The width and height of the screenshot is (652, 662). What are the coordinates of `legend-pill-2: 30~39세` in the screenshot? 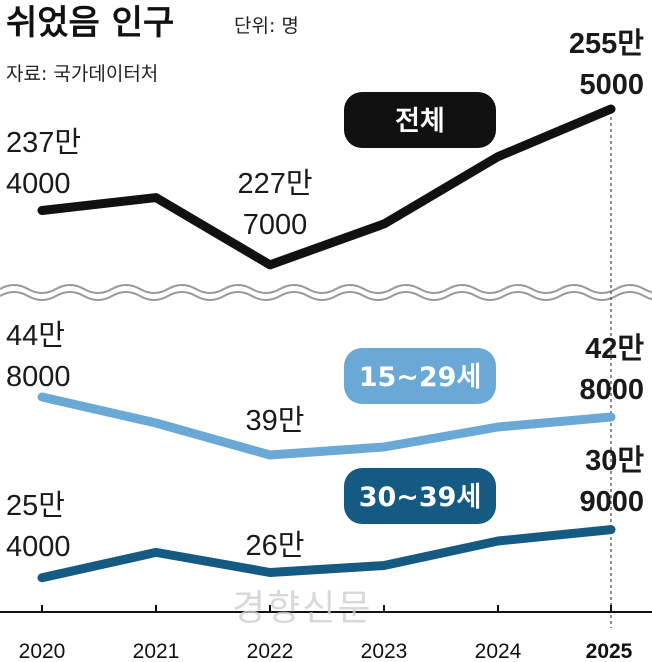 It's located at (420, 496).